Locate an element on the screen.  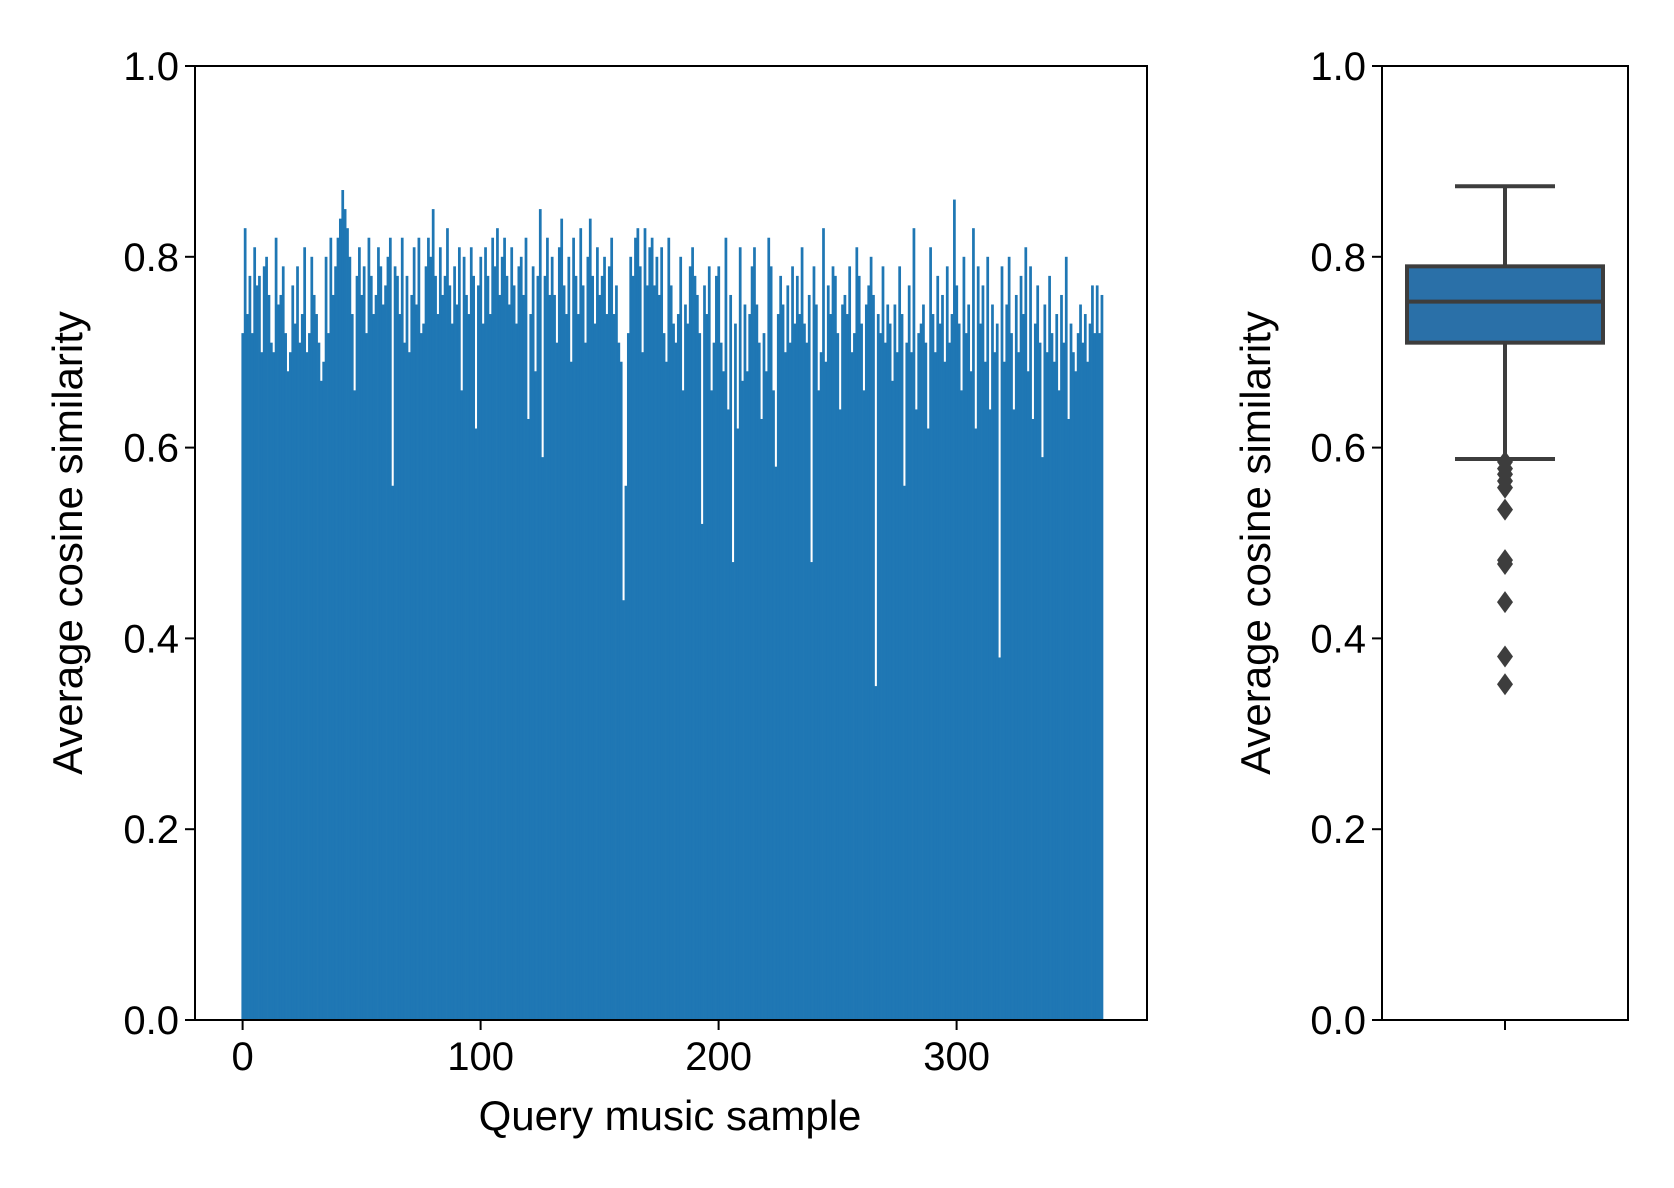
bar-chart-y-axis-label: Average cosine similarity is located at coordinates (67, 543).